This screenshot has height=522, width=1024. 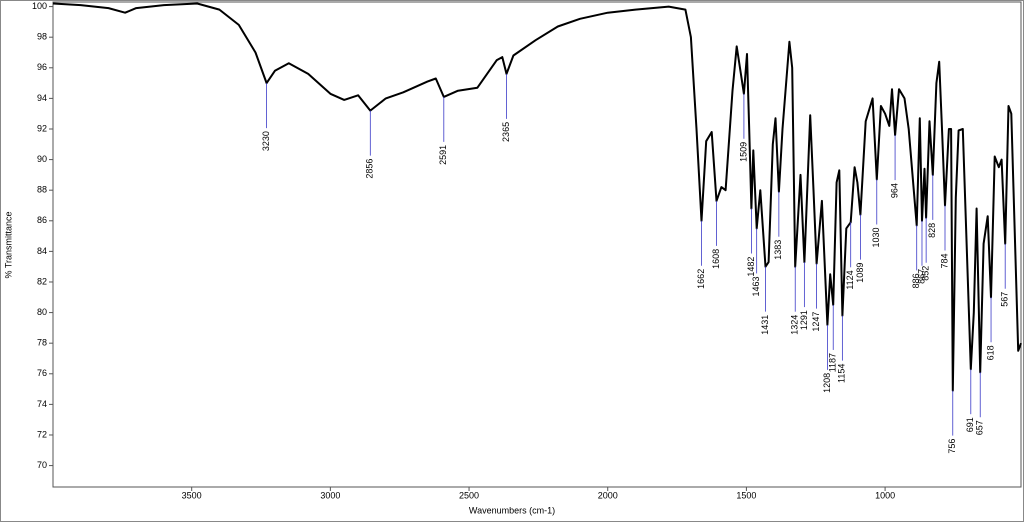 What do you see at coordinates (42, 404) in the screenshot?
I see `y-tick-label: 74` at bounding box center [42, 404].